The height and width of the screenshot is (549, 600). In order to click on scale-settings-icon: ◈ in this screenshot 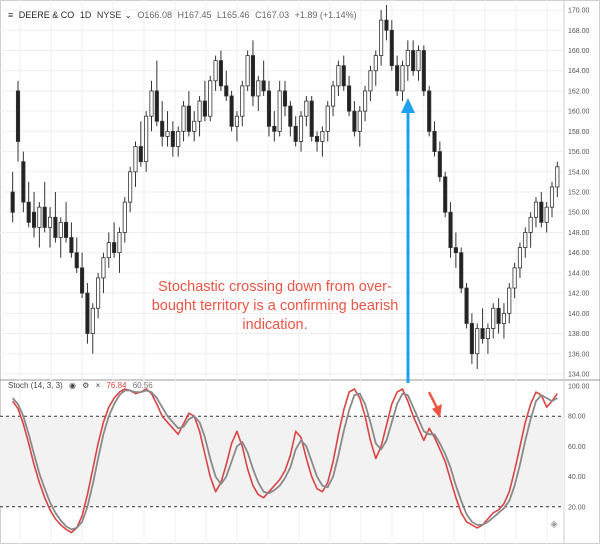, I will do `click(554, 524)`.